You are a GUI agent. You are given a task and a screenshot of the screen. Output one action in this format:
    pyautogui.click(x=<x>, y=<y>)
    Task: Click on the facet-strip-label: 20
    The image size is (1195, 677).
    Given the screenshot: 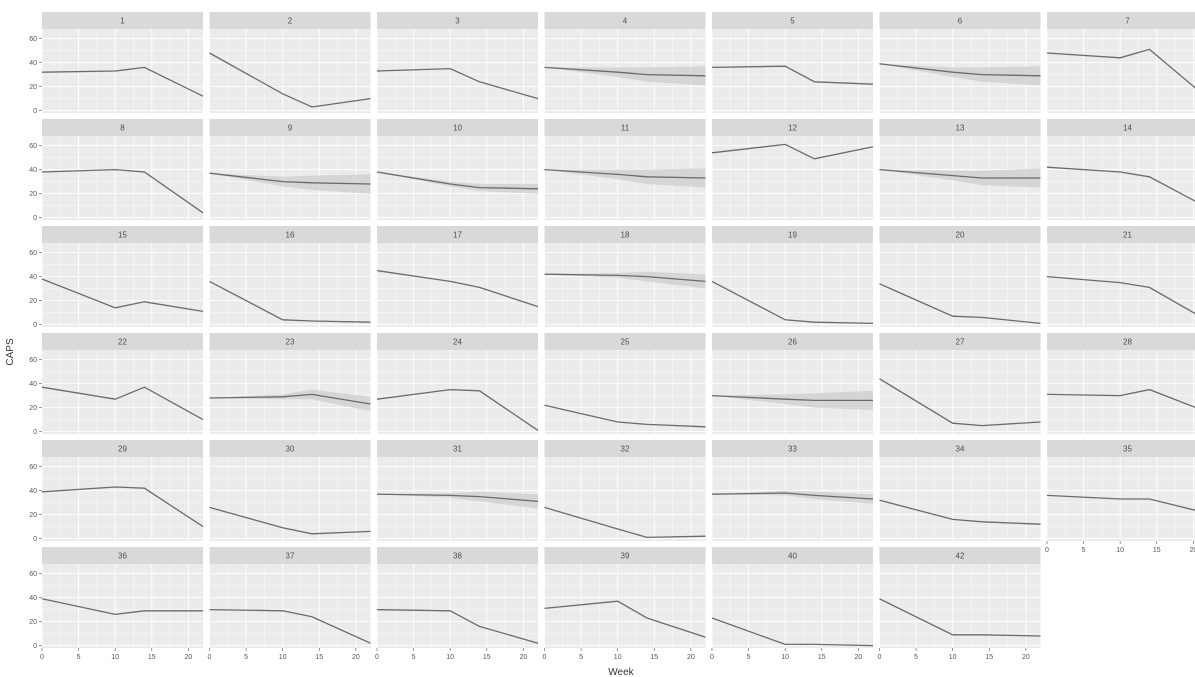 What is the action you would take?
    pyautogui.click(x=960, y=235)
    